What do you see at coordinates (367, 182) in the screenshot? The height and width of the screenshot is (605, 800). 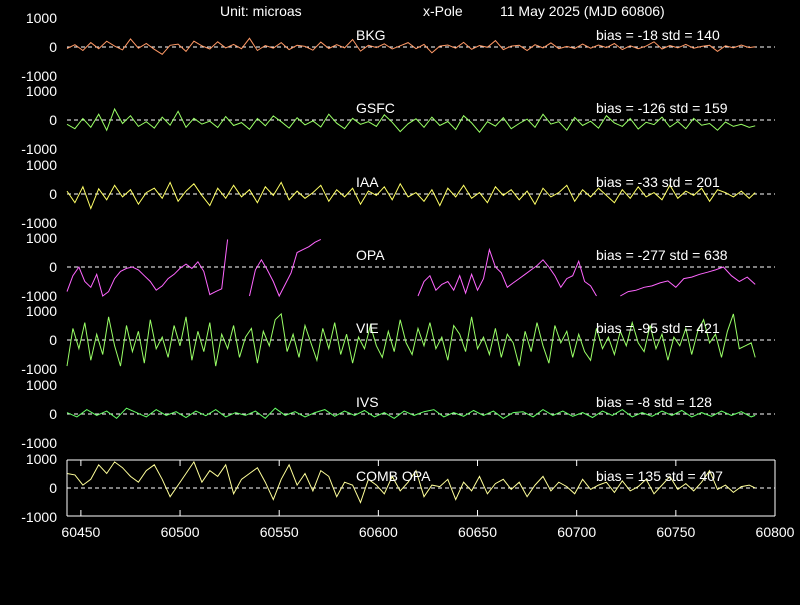 I see `series-label-iaa: IAA` at bounding box center [367, 182].